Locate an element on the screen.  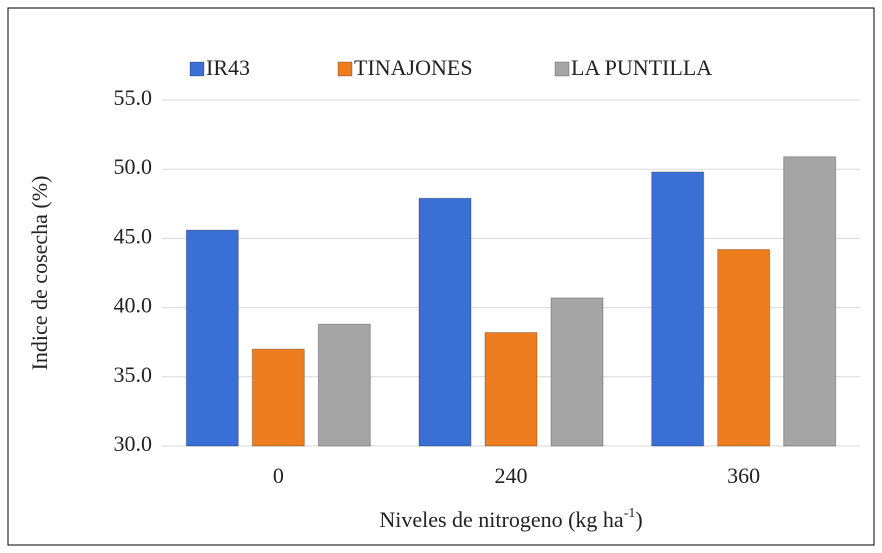
x-tick-label: 0 is located at coordinates (278, 475).